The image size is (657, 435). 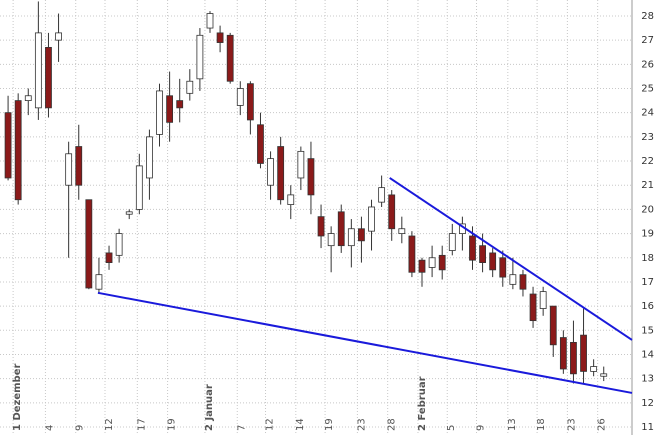 What do you see at coordinates (422, 403) in the screenshot?
I see `x-tick-label: 2 Februar` at bounding box center [422, 403].